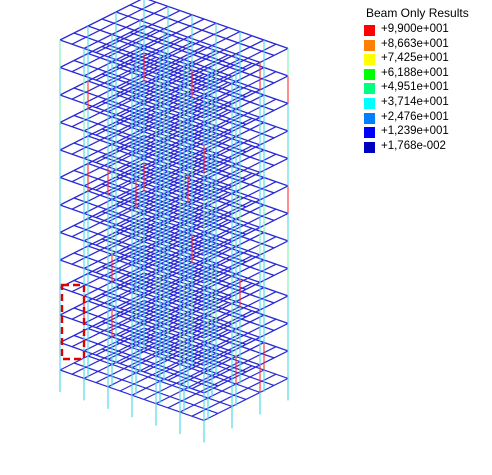  I want to click on legend-value: +1,239e+001, so click(415, 131).